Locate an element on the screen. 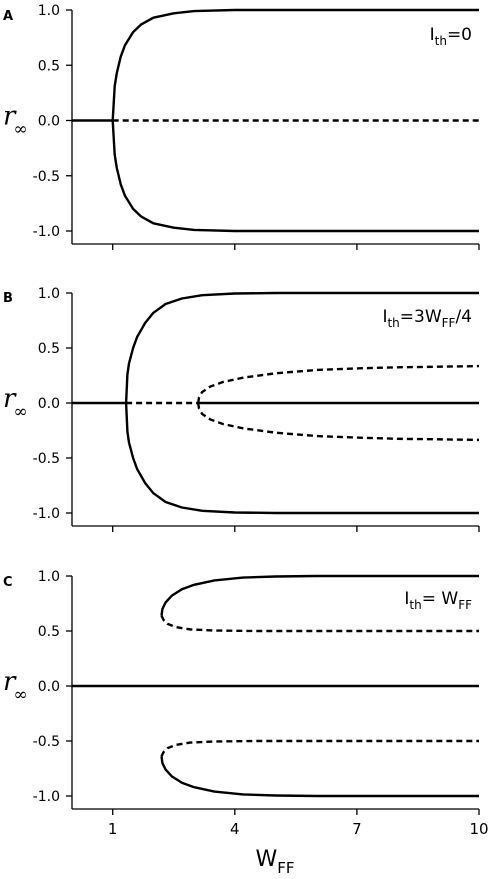 This screenshot has height=879, width=491. panel-label: B is located at coordinates (8, 298).